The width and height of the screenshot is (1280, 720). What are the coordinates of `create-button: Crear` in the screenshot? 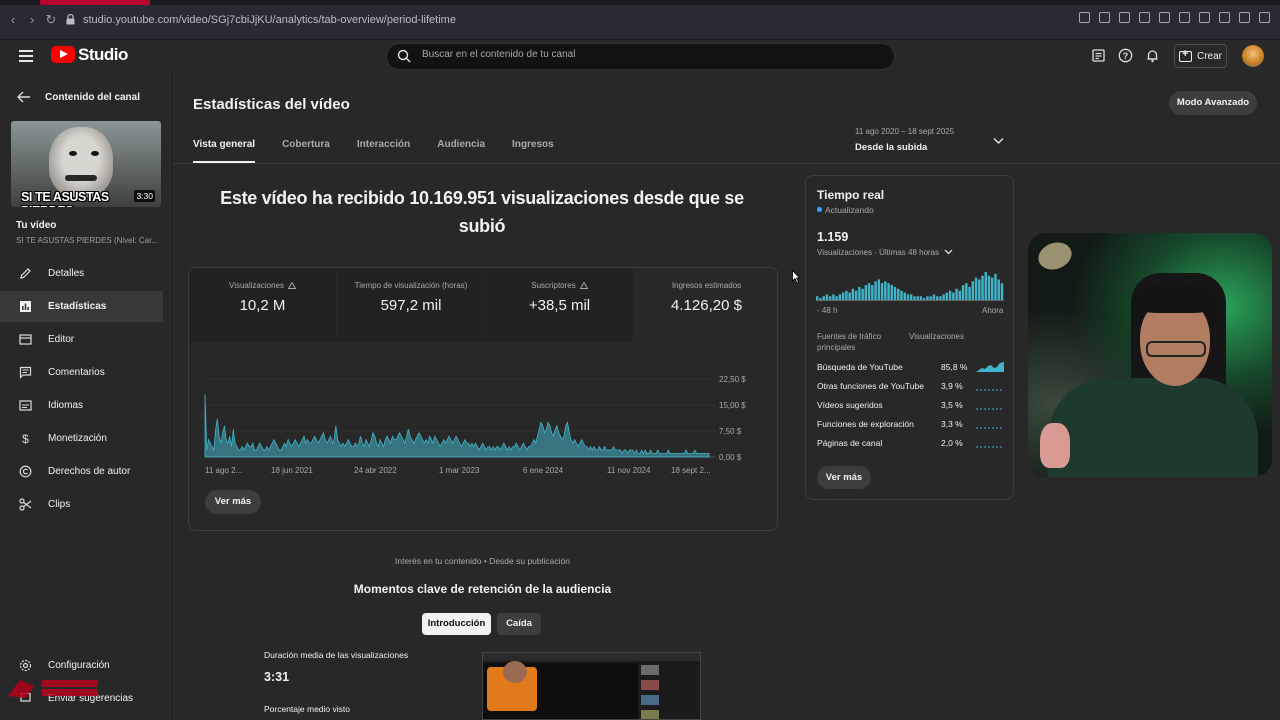 It's located at (1200, 56).